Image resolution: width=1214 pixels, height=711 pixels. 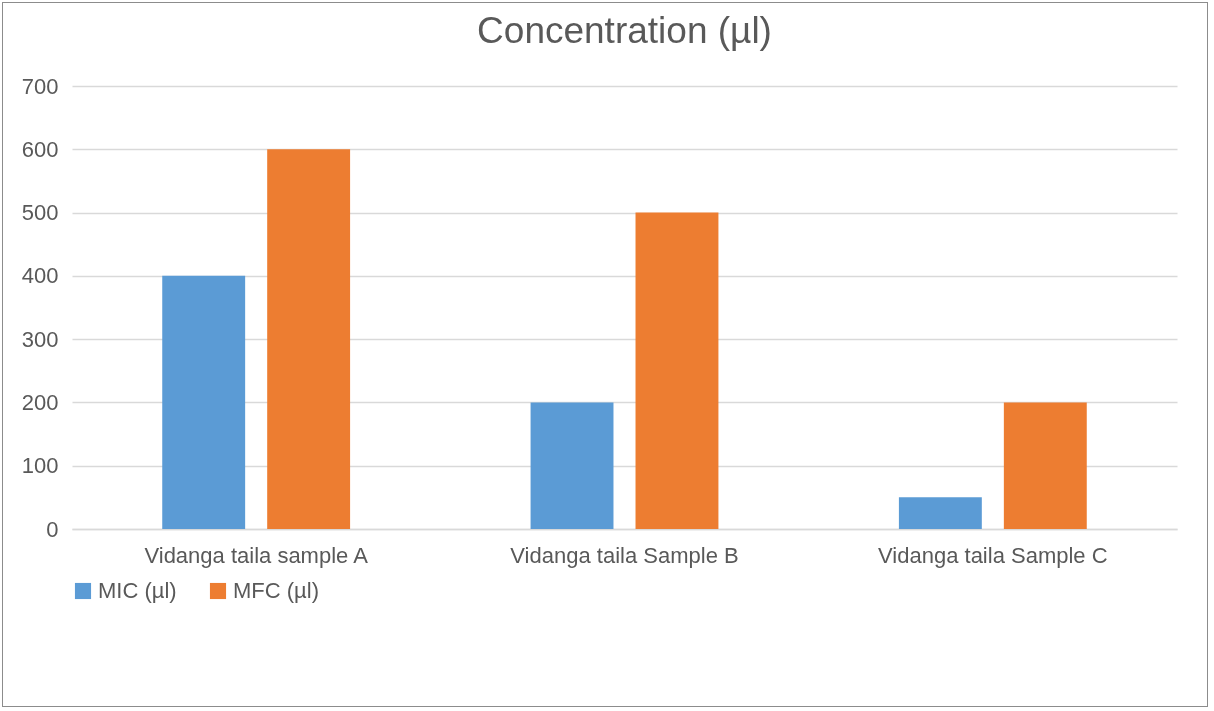 I want to click on y-tick-label: 200, so click(x=40, y=402).